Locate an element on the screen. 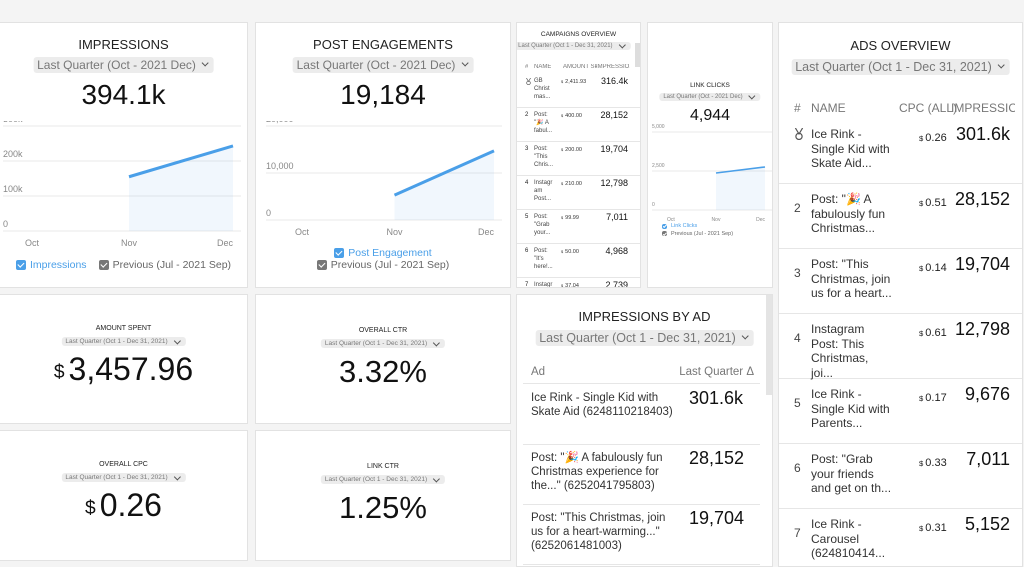 The image size is (1024, 567). cpc: $0.51 is located at coordinates (933, 203).